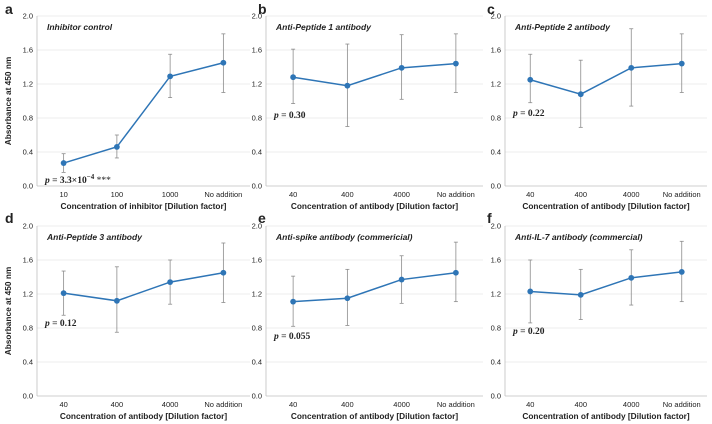  What do you see at coordinates (491, 9) in the screenshot?
I see `panel-letter: c` at bounding box center [491, 9].